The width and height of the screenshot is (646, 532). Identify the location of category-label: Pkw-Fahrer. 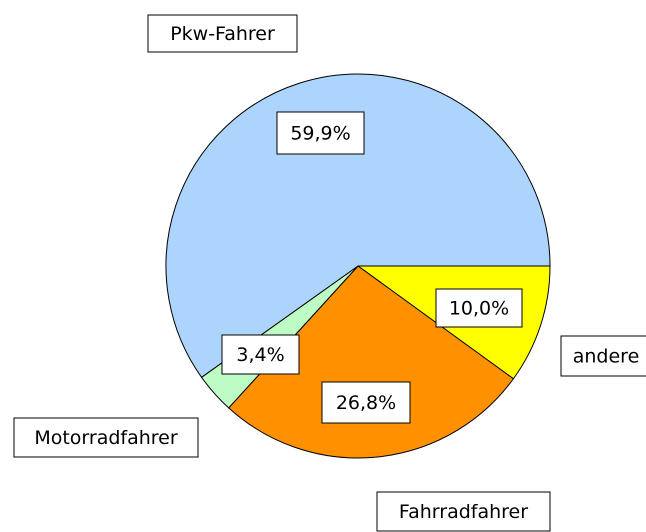
(222, 34).